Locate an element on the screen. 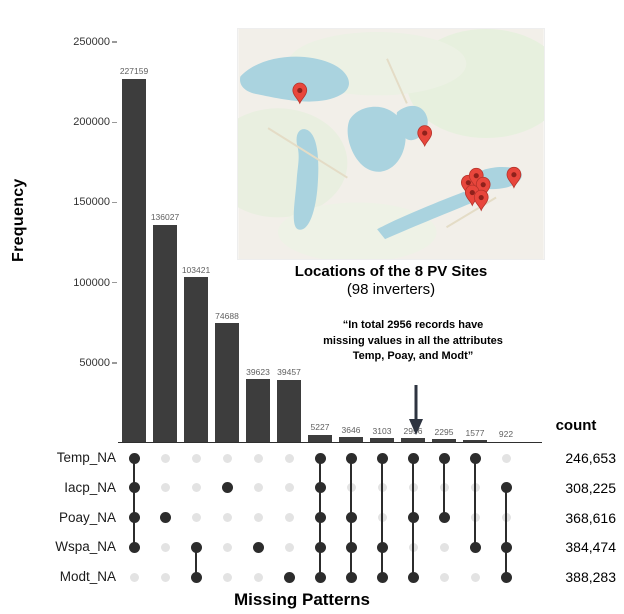 The width and height of the screenshot is (624, 614). annotation-line-3: Temp, Poay, and Modt” is located at coordinates (413, 356).